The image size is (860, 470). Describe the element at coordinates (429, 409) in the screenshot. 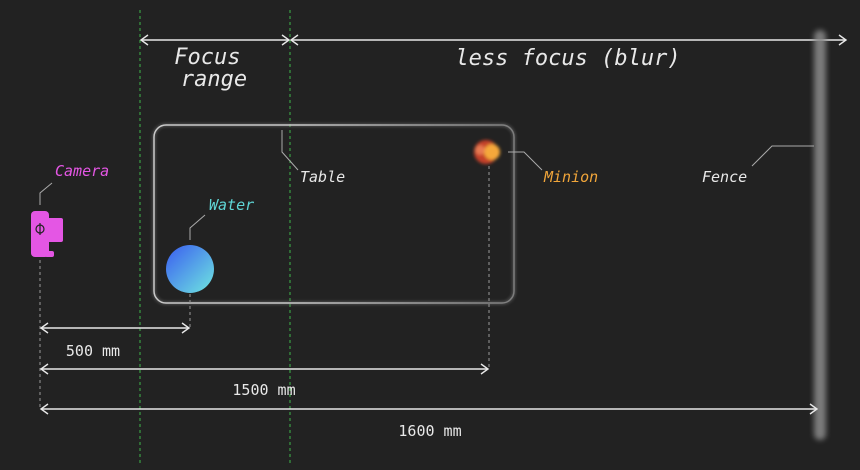

I see `fence-distance-arrow` at that location.